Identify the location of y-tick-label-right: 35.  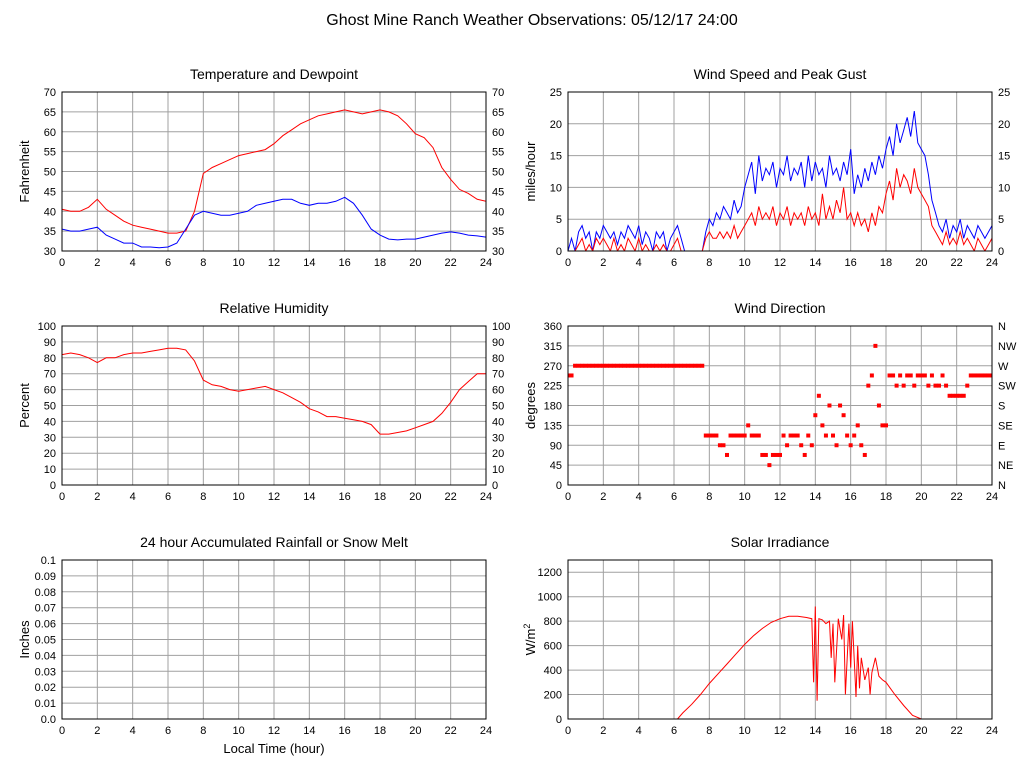
(498, 232).